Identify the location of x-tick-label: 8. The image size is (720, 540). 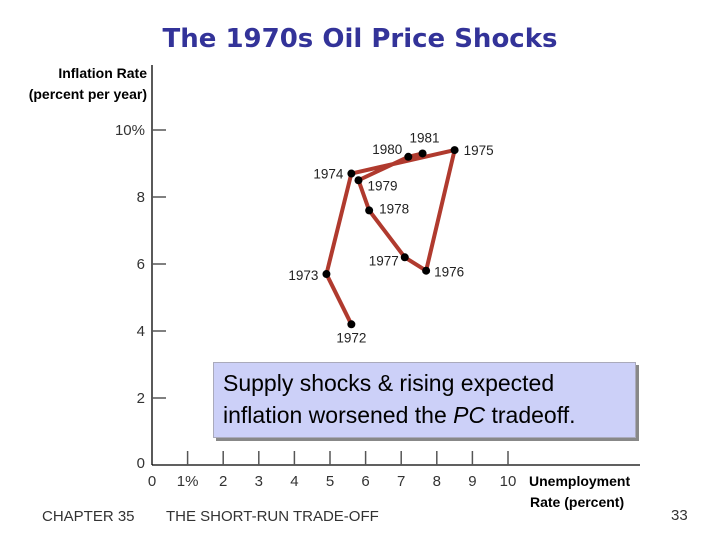
(437, 481).